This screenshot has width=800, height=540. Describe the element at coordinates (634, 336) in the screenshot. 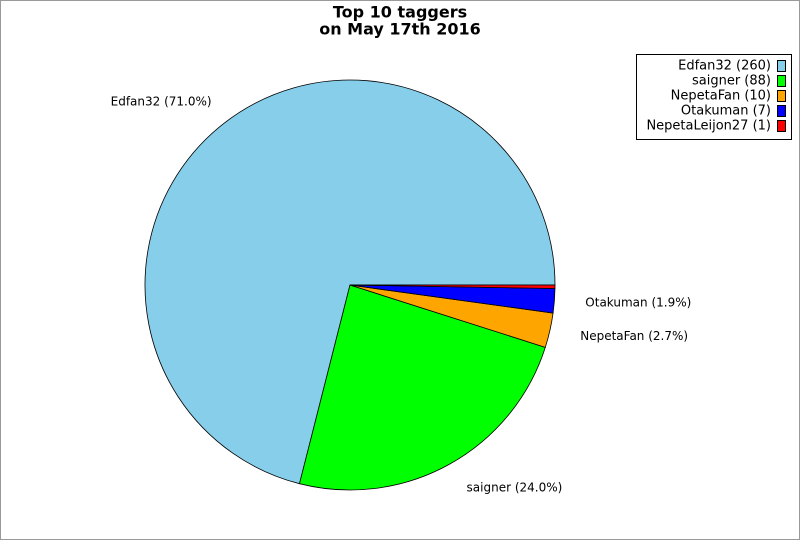

I see `slice-label: NepetaFan (2.7%)` at that location.